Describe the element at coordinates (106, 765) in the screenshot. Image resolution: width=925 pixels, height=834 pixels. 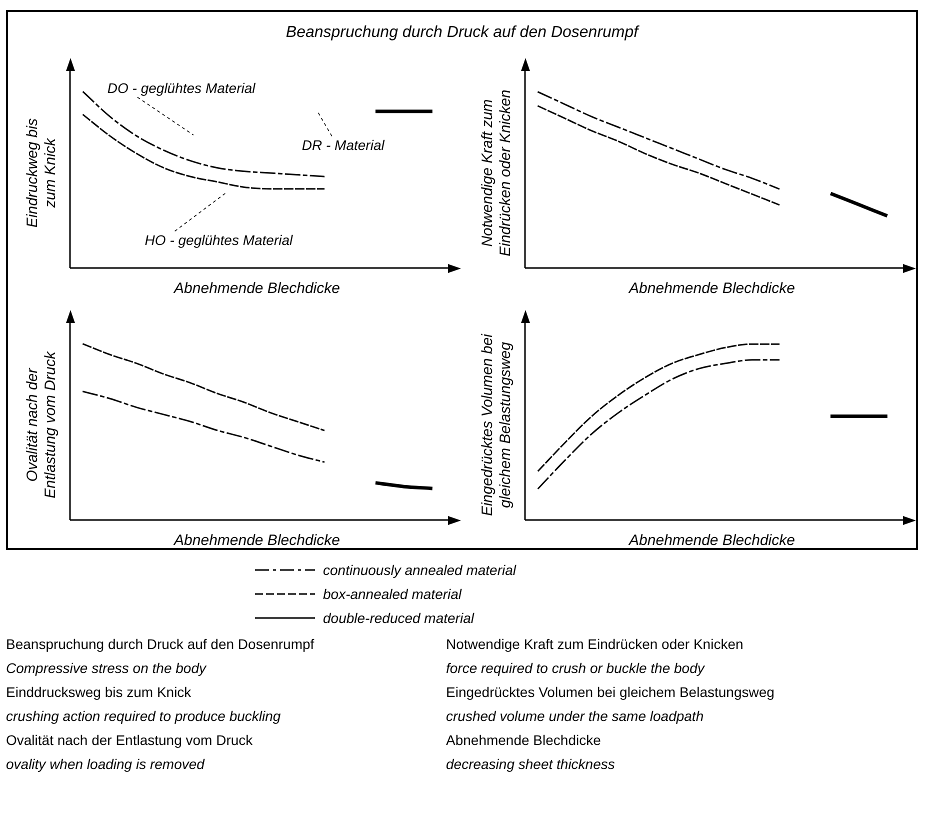
I see `text: ovality when loading is removed` at that location.